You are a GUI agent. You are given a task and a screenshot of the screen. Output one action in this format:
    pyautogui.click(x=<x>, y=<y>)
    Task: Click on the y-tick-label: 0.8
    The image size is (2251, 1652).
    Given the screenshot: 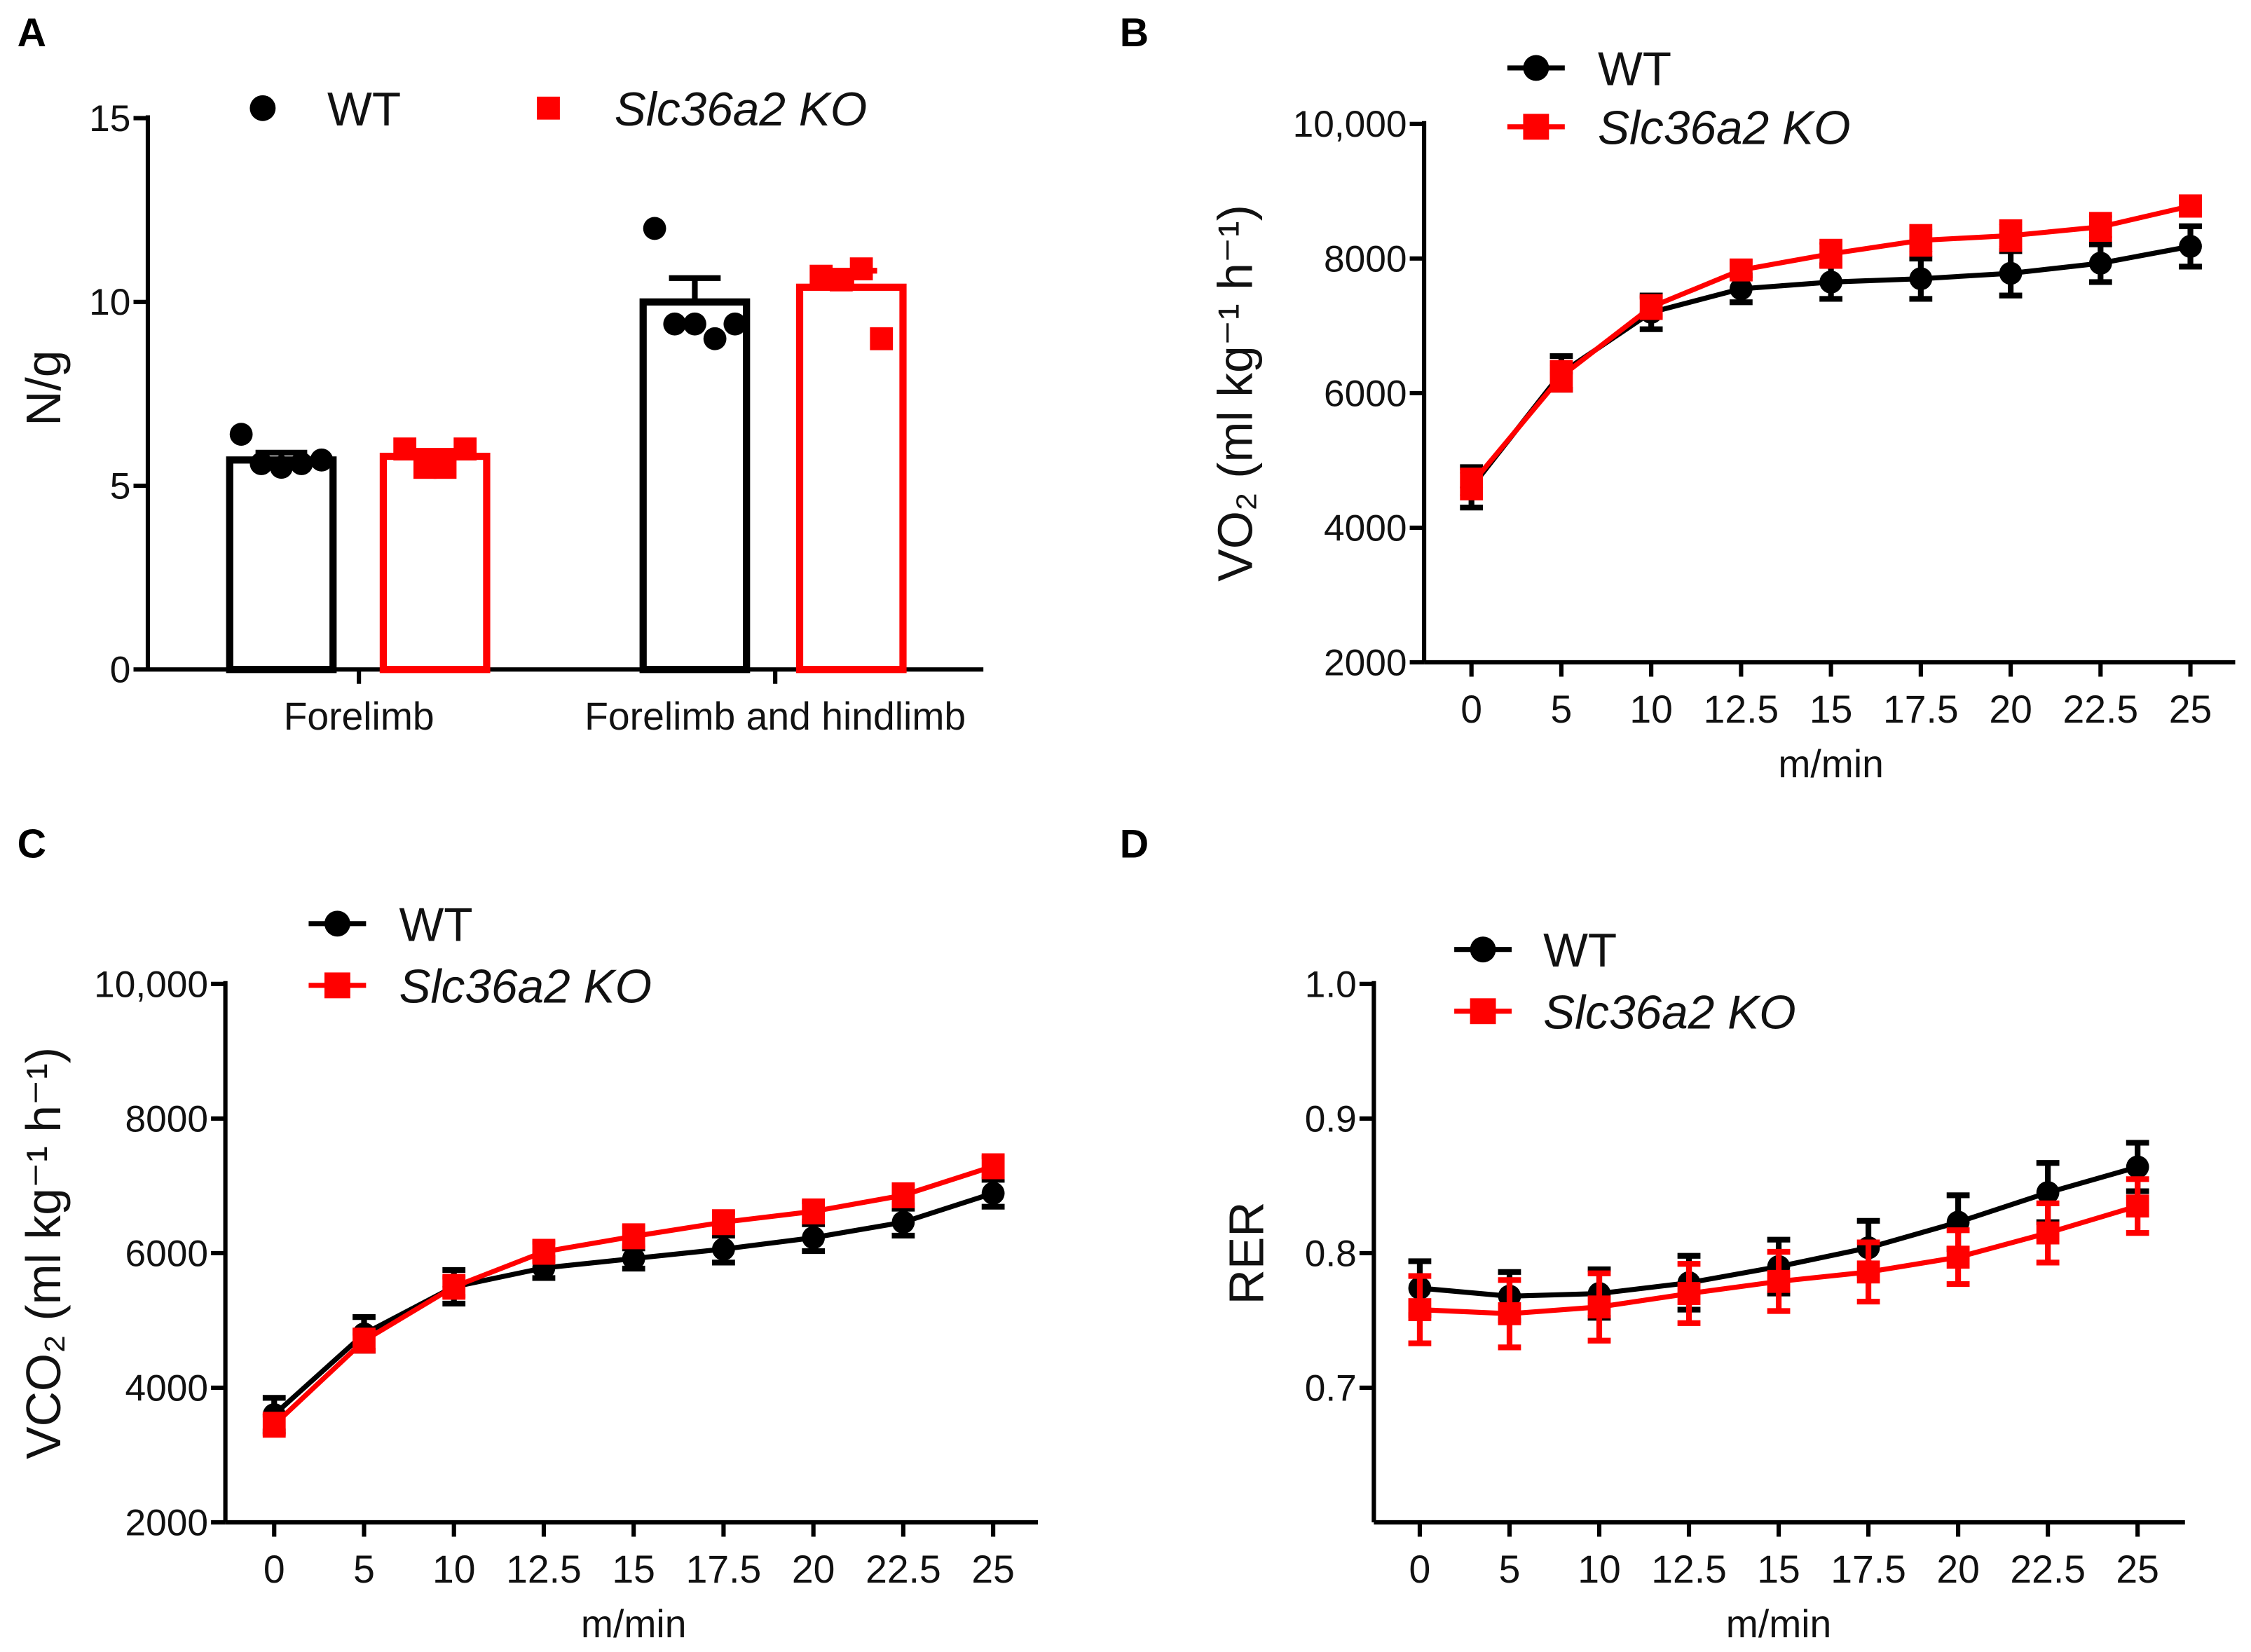 What is the action you would take?
    pyautogui.click(x=1331, y=1253)
    